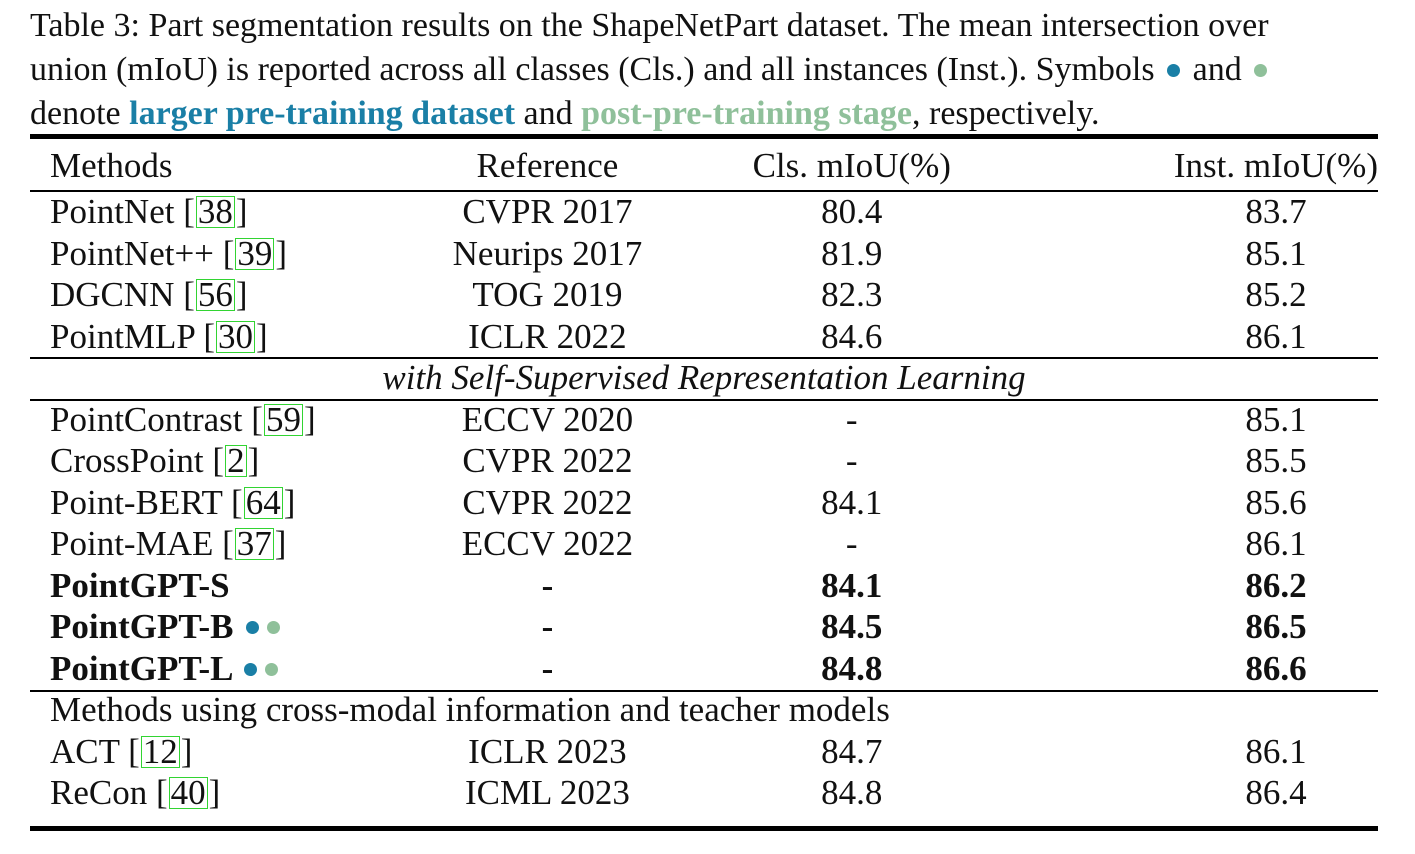  Describe the element at coordinates (121, 751) in the screenshot. I see `method-cell: ACT [12]` at that location.